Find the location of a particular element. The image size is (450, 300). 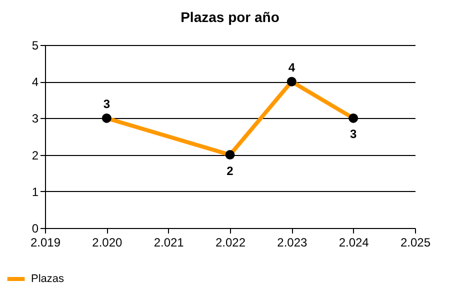

x-tick-label: 2.019 is located at coordinates (45, 243).